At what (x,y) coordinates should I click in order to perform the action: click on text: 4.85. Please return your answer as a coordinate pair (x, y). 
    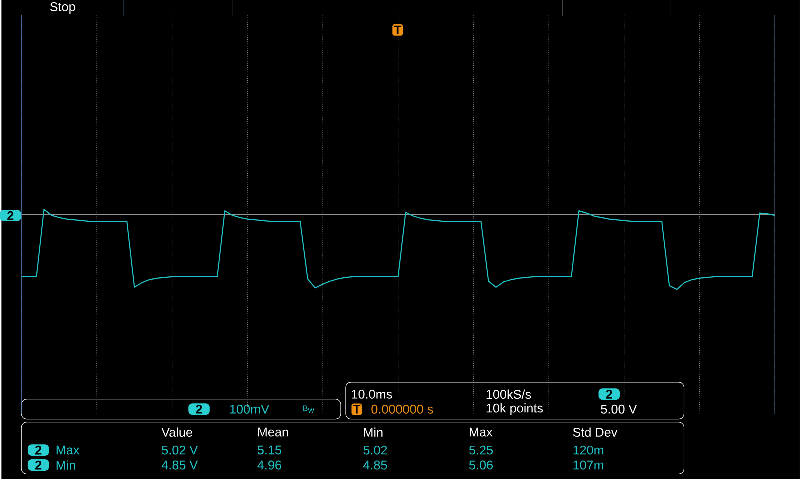
    Looking at the image, I should click on (375, 465).